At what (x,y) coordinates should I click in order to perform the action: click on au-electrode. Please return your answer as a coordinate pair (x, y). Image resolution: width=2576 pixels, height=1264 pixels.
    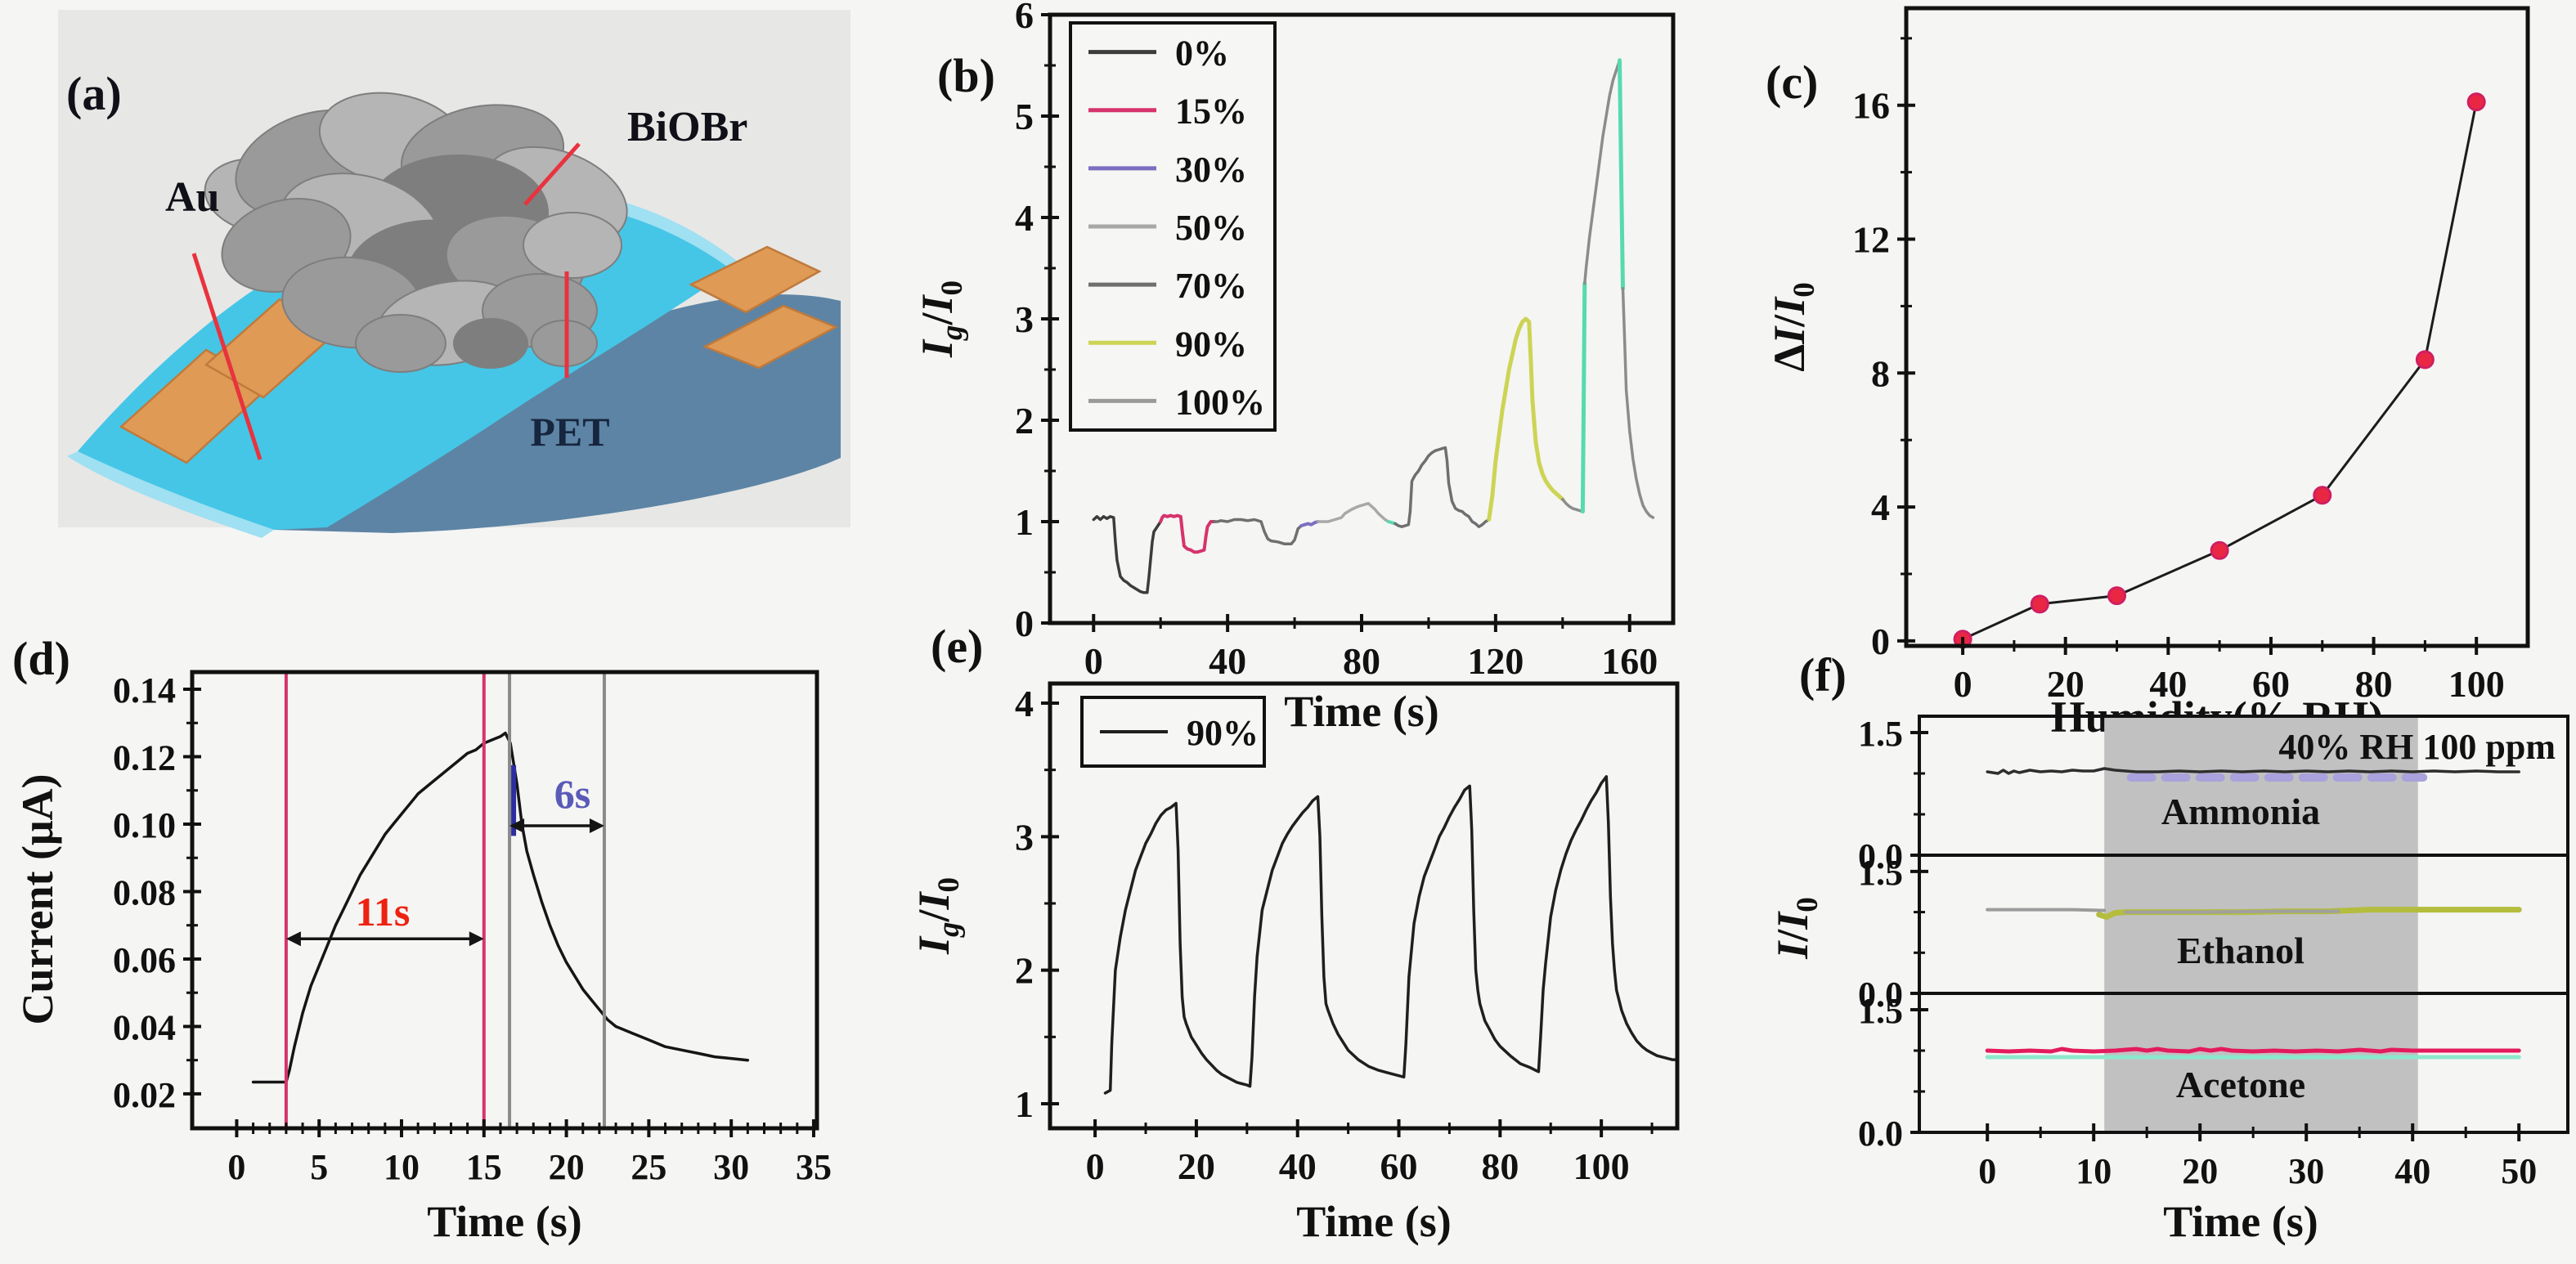
    Looking at the image, I should click on (755, 280).